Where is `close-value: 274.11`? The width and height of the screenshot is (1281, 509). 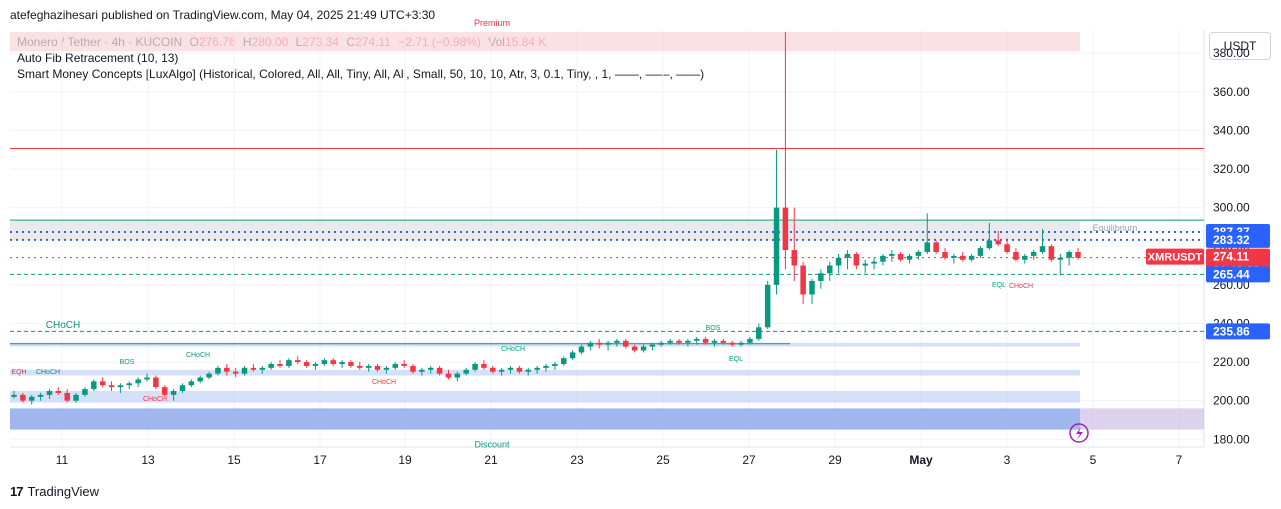 close-value: 274.11 is located at coordinates (373, 42).